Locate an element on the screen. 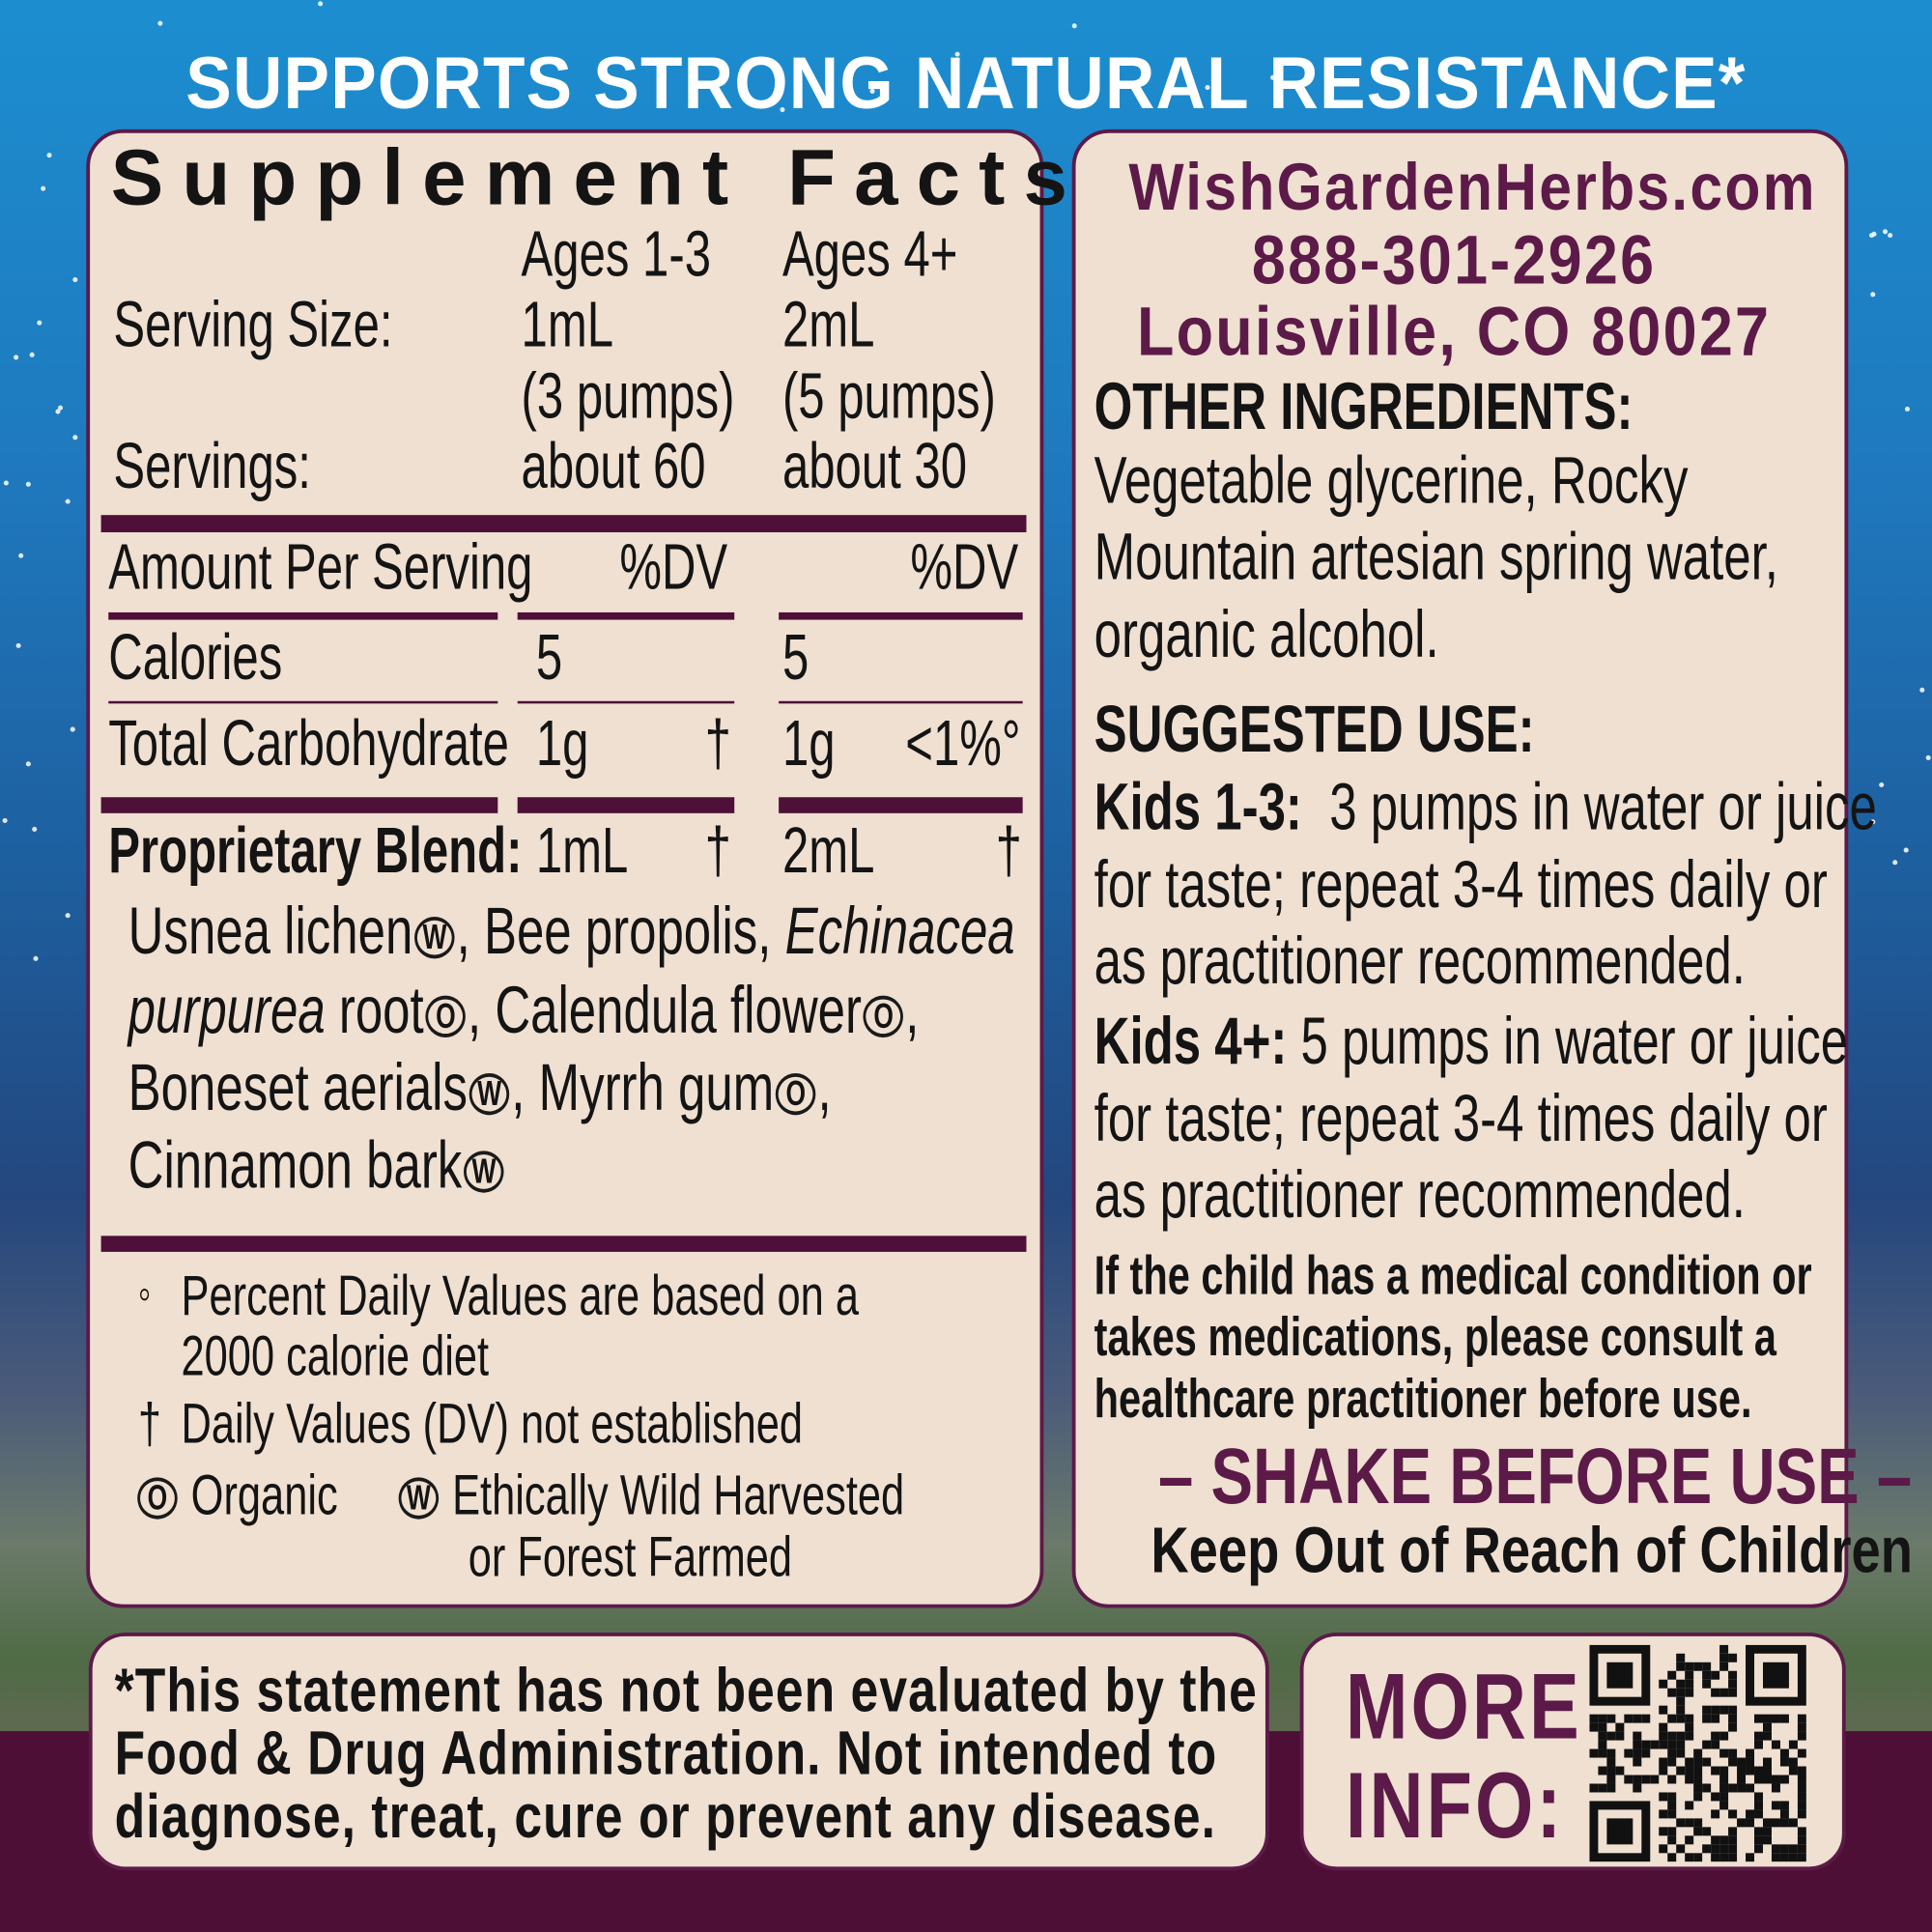  legend-organic: O Organic is located at coordinates (236, 1495).